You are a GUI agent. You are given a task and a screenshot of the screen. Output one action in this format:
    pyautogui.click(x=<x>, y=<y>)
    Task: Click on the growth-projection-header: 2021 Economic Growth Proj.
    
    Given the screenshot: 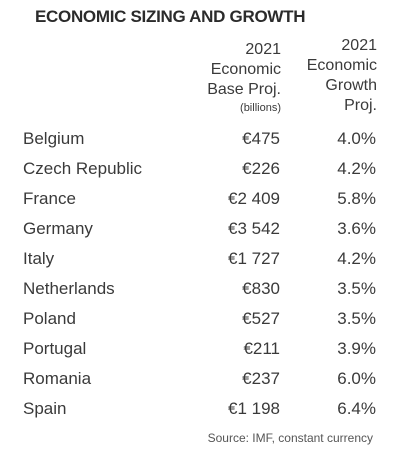 What is the action you would take?
    pyautogui.click(x=342, y=76)
    